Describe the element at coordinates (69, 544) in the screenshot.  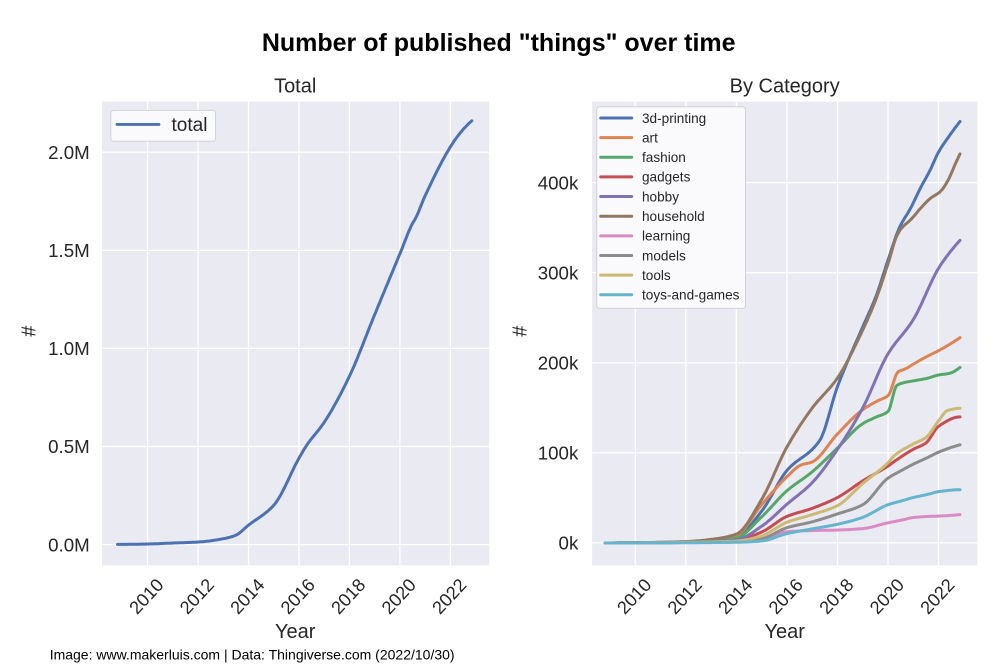
I see `svg-text: 0.0M` at that location.